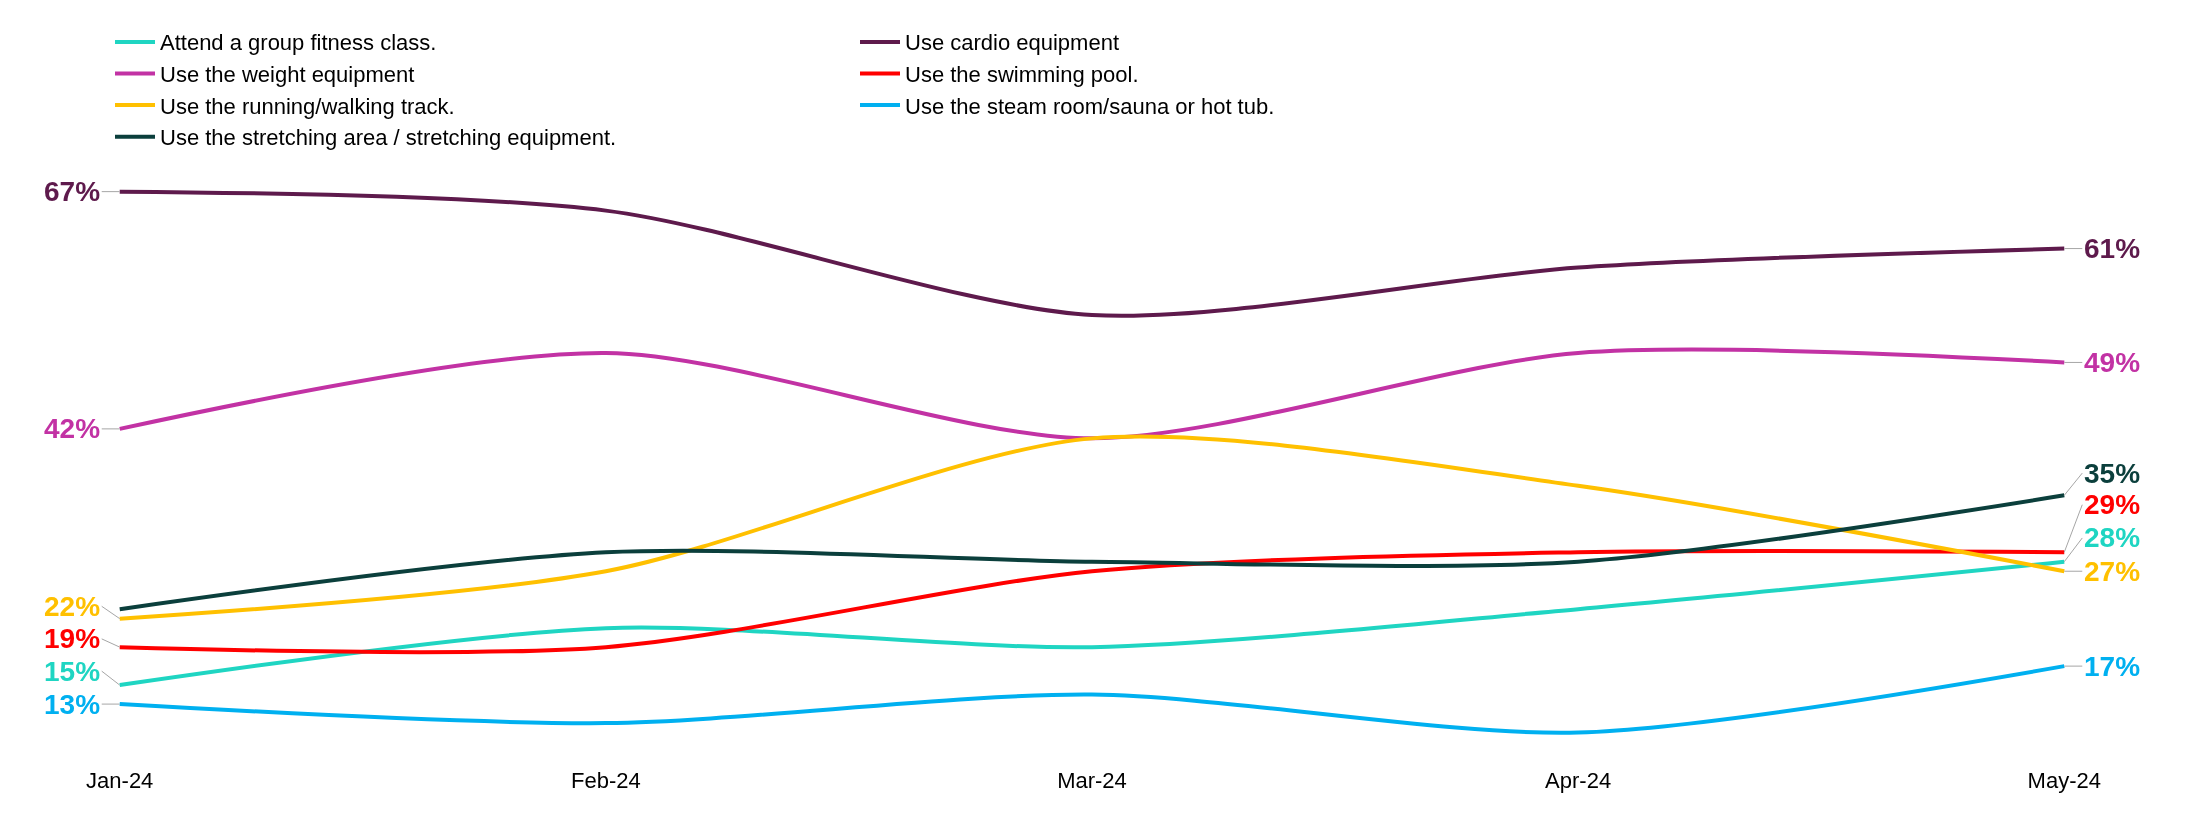 The image size is (2194, 815). I want to click on data-label: 27%, so click(2112, 571).